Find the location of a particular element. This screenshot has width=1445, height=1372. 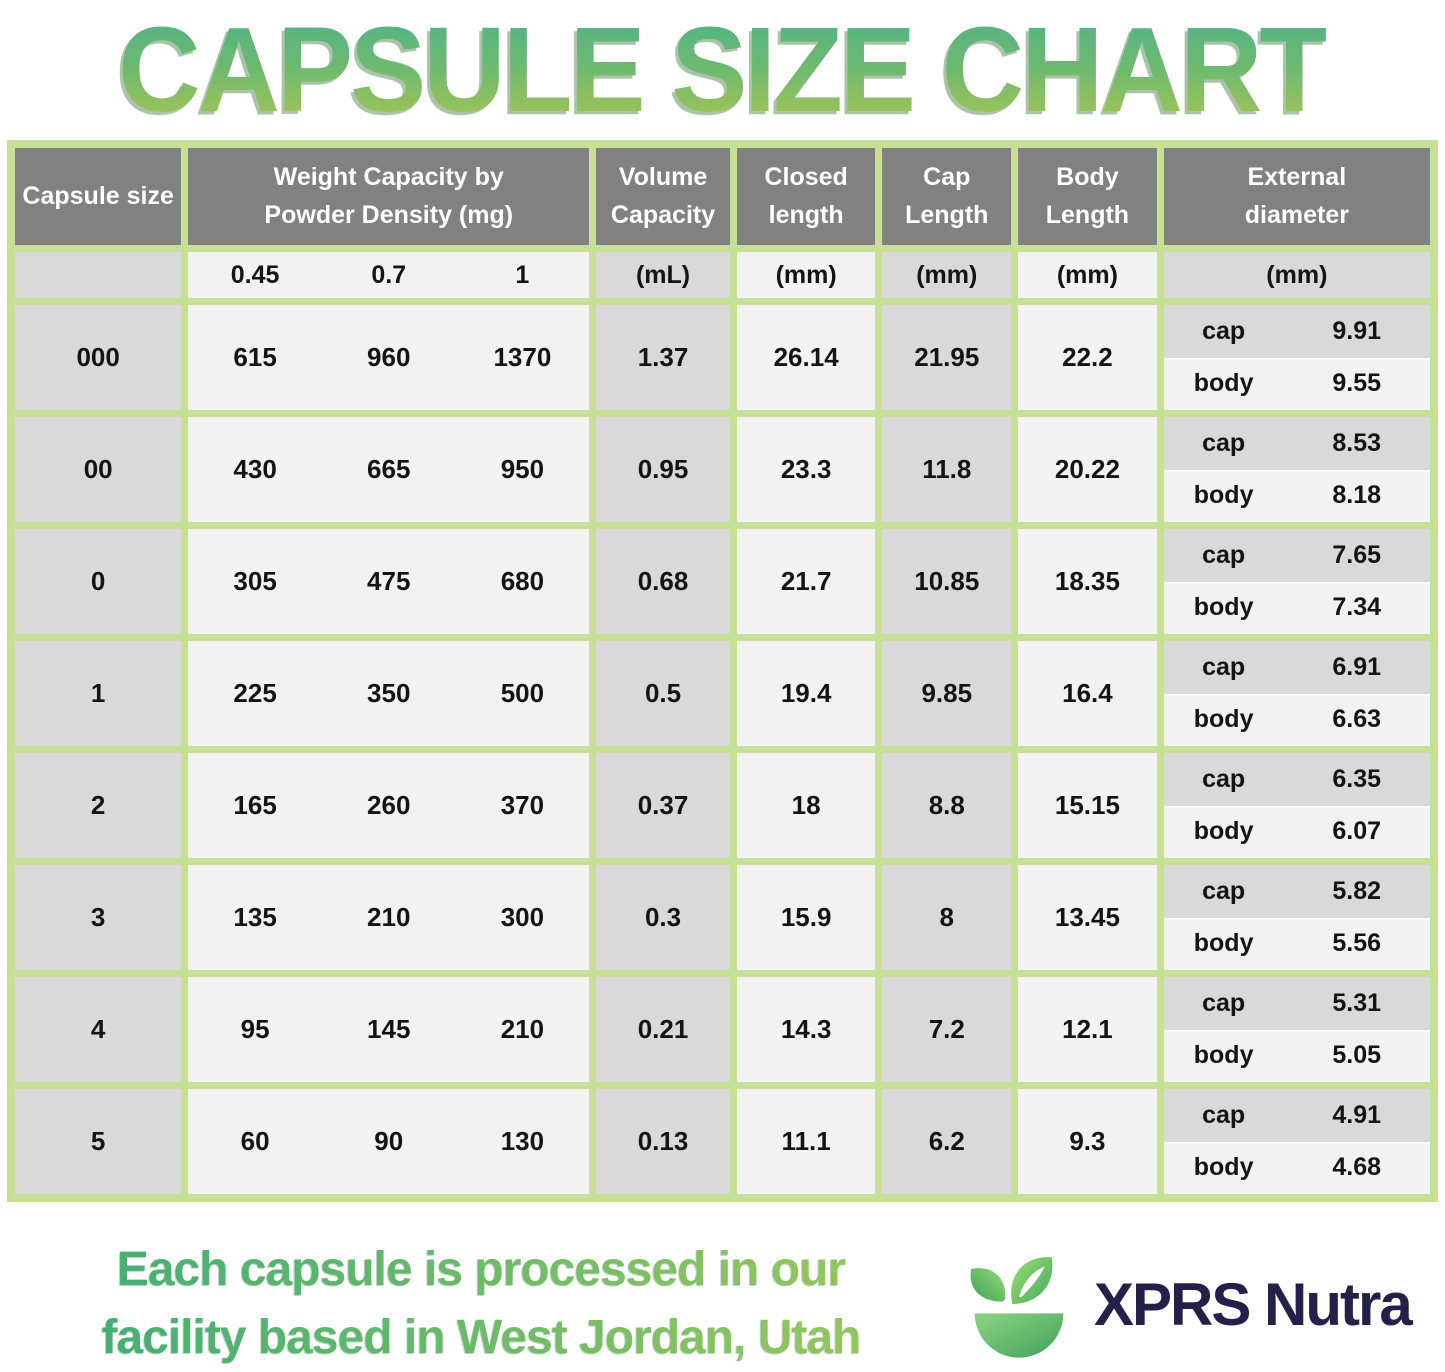

body-diameter-value: 6.63 is located at coordinates (1357, 719).